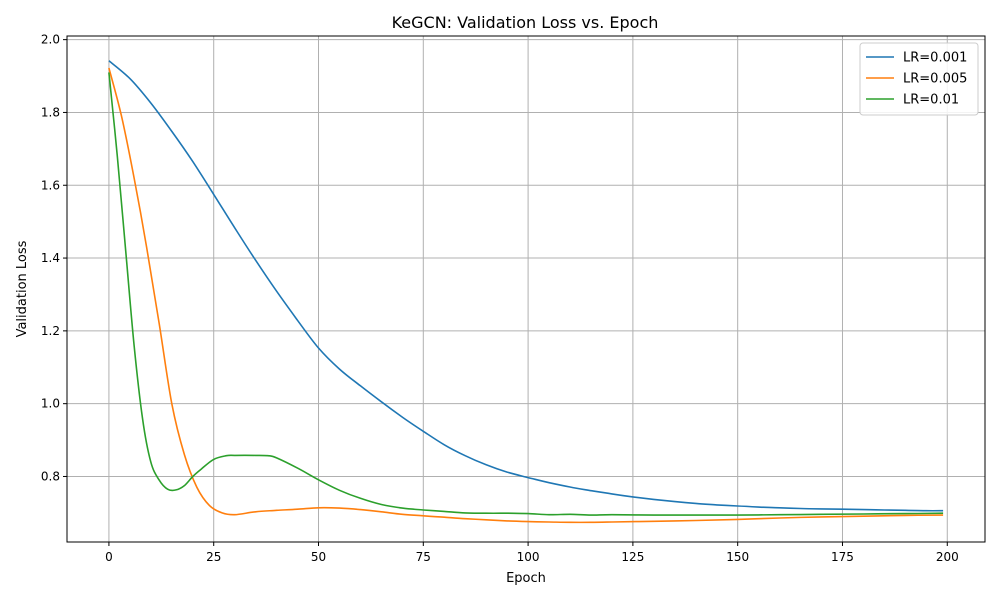  Describe the element at coordinates (50, 40) in the screenshot. I see `y-tick-label: 2.0` at that location.